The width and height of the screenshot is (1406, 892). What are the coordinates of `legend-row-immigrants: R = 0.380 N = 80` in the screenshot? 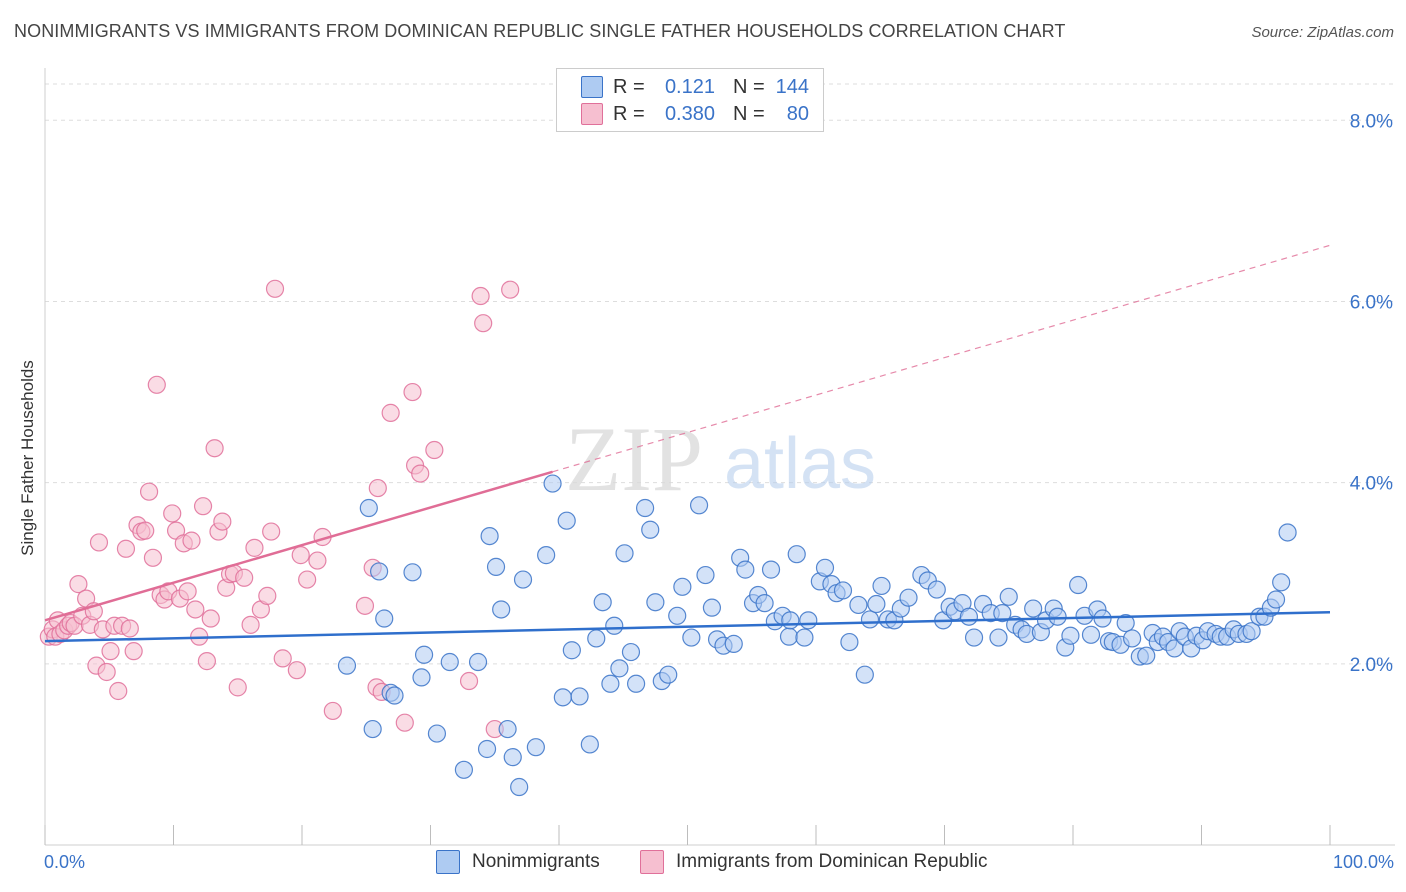 It's located at (683, 114).